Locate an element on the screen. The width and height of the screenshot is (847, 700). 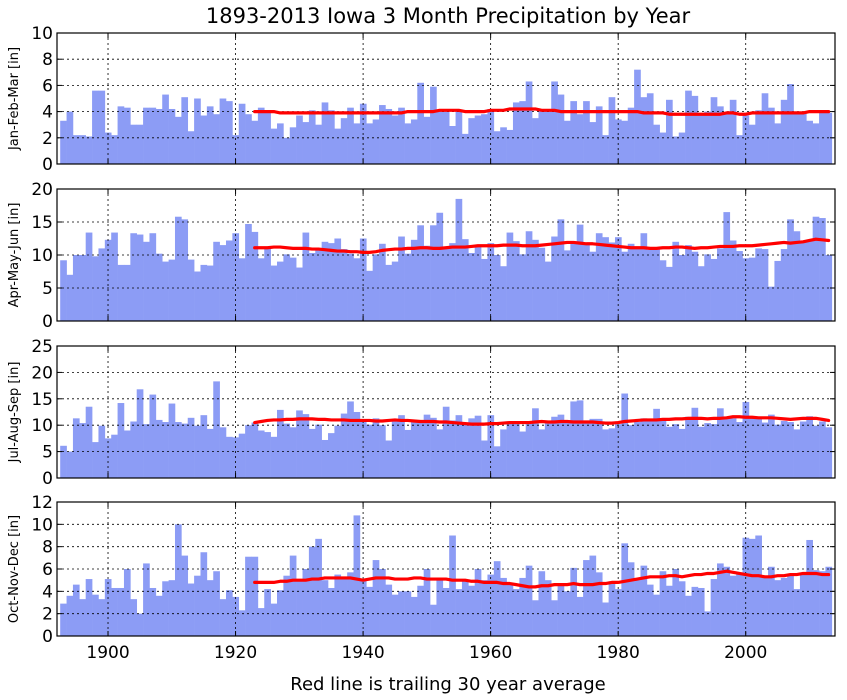
bar-2011 is located at coordinates (816, 603).